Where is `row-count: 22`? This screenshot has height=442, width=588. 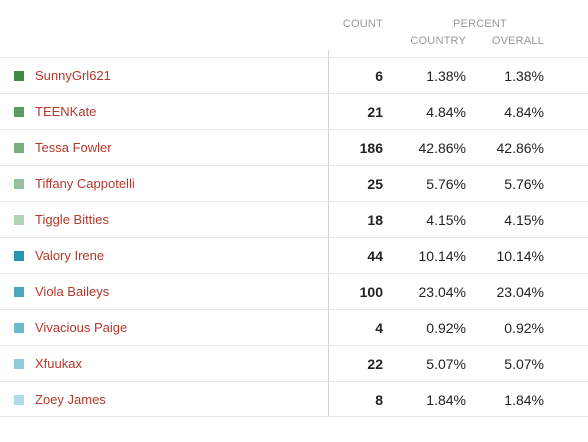 row-count: 22 is located at coordinates (375, 364).